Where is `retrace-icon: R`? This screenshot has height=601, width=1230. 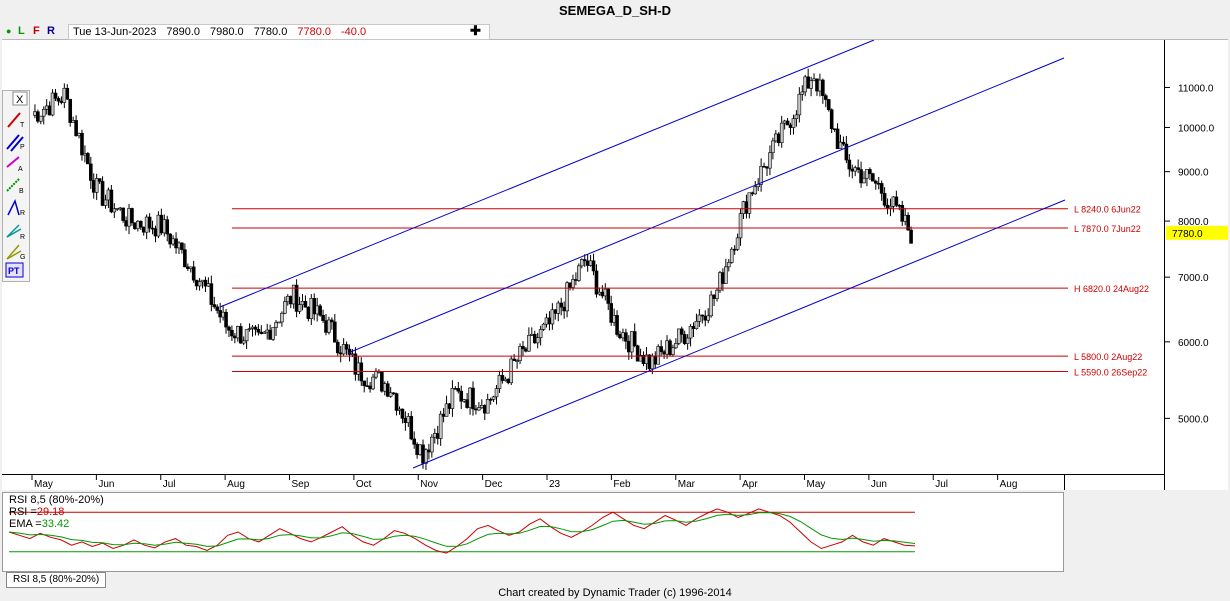 retrace-icon: R is located at coordinates (15, 232).